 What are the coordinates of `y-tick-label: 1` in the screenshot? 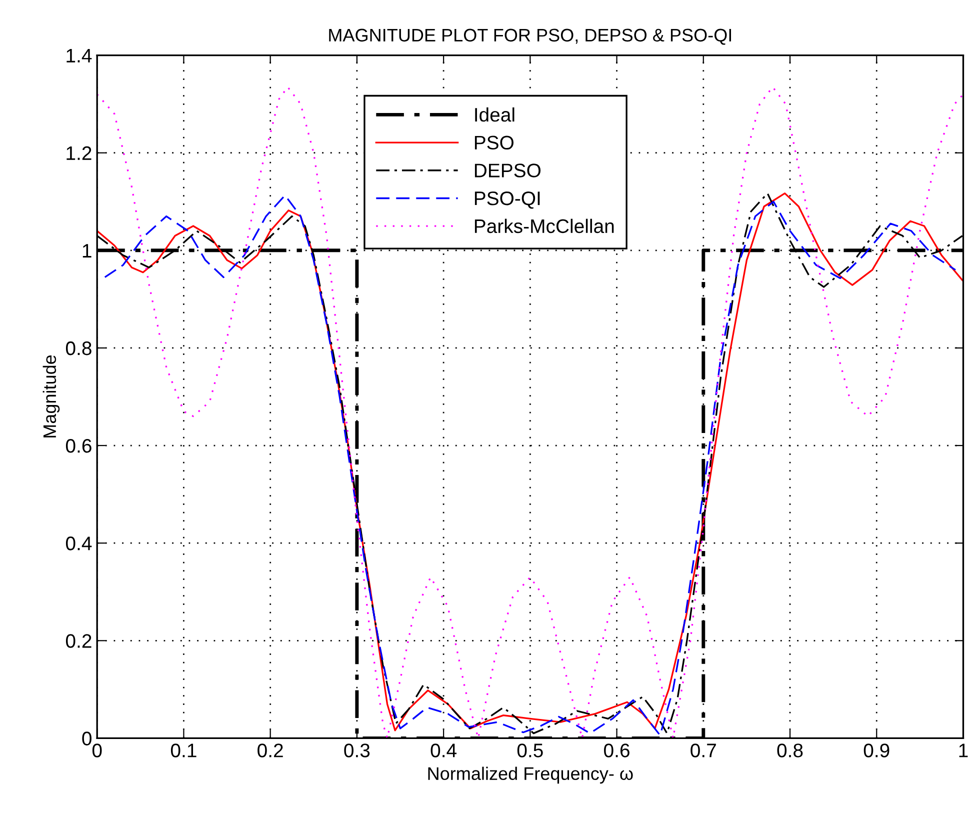 It's located at (87, 251).